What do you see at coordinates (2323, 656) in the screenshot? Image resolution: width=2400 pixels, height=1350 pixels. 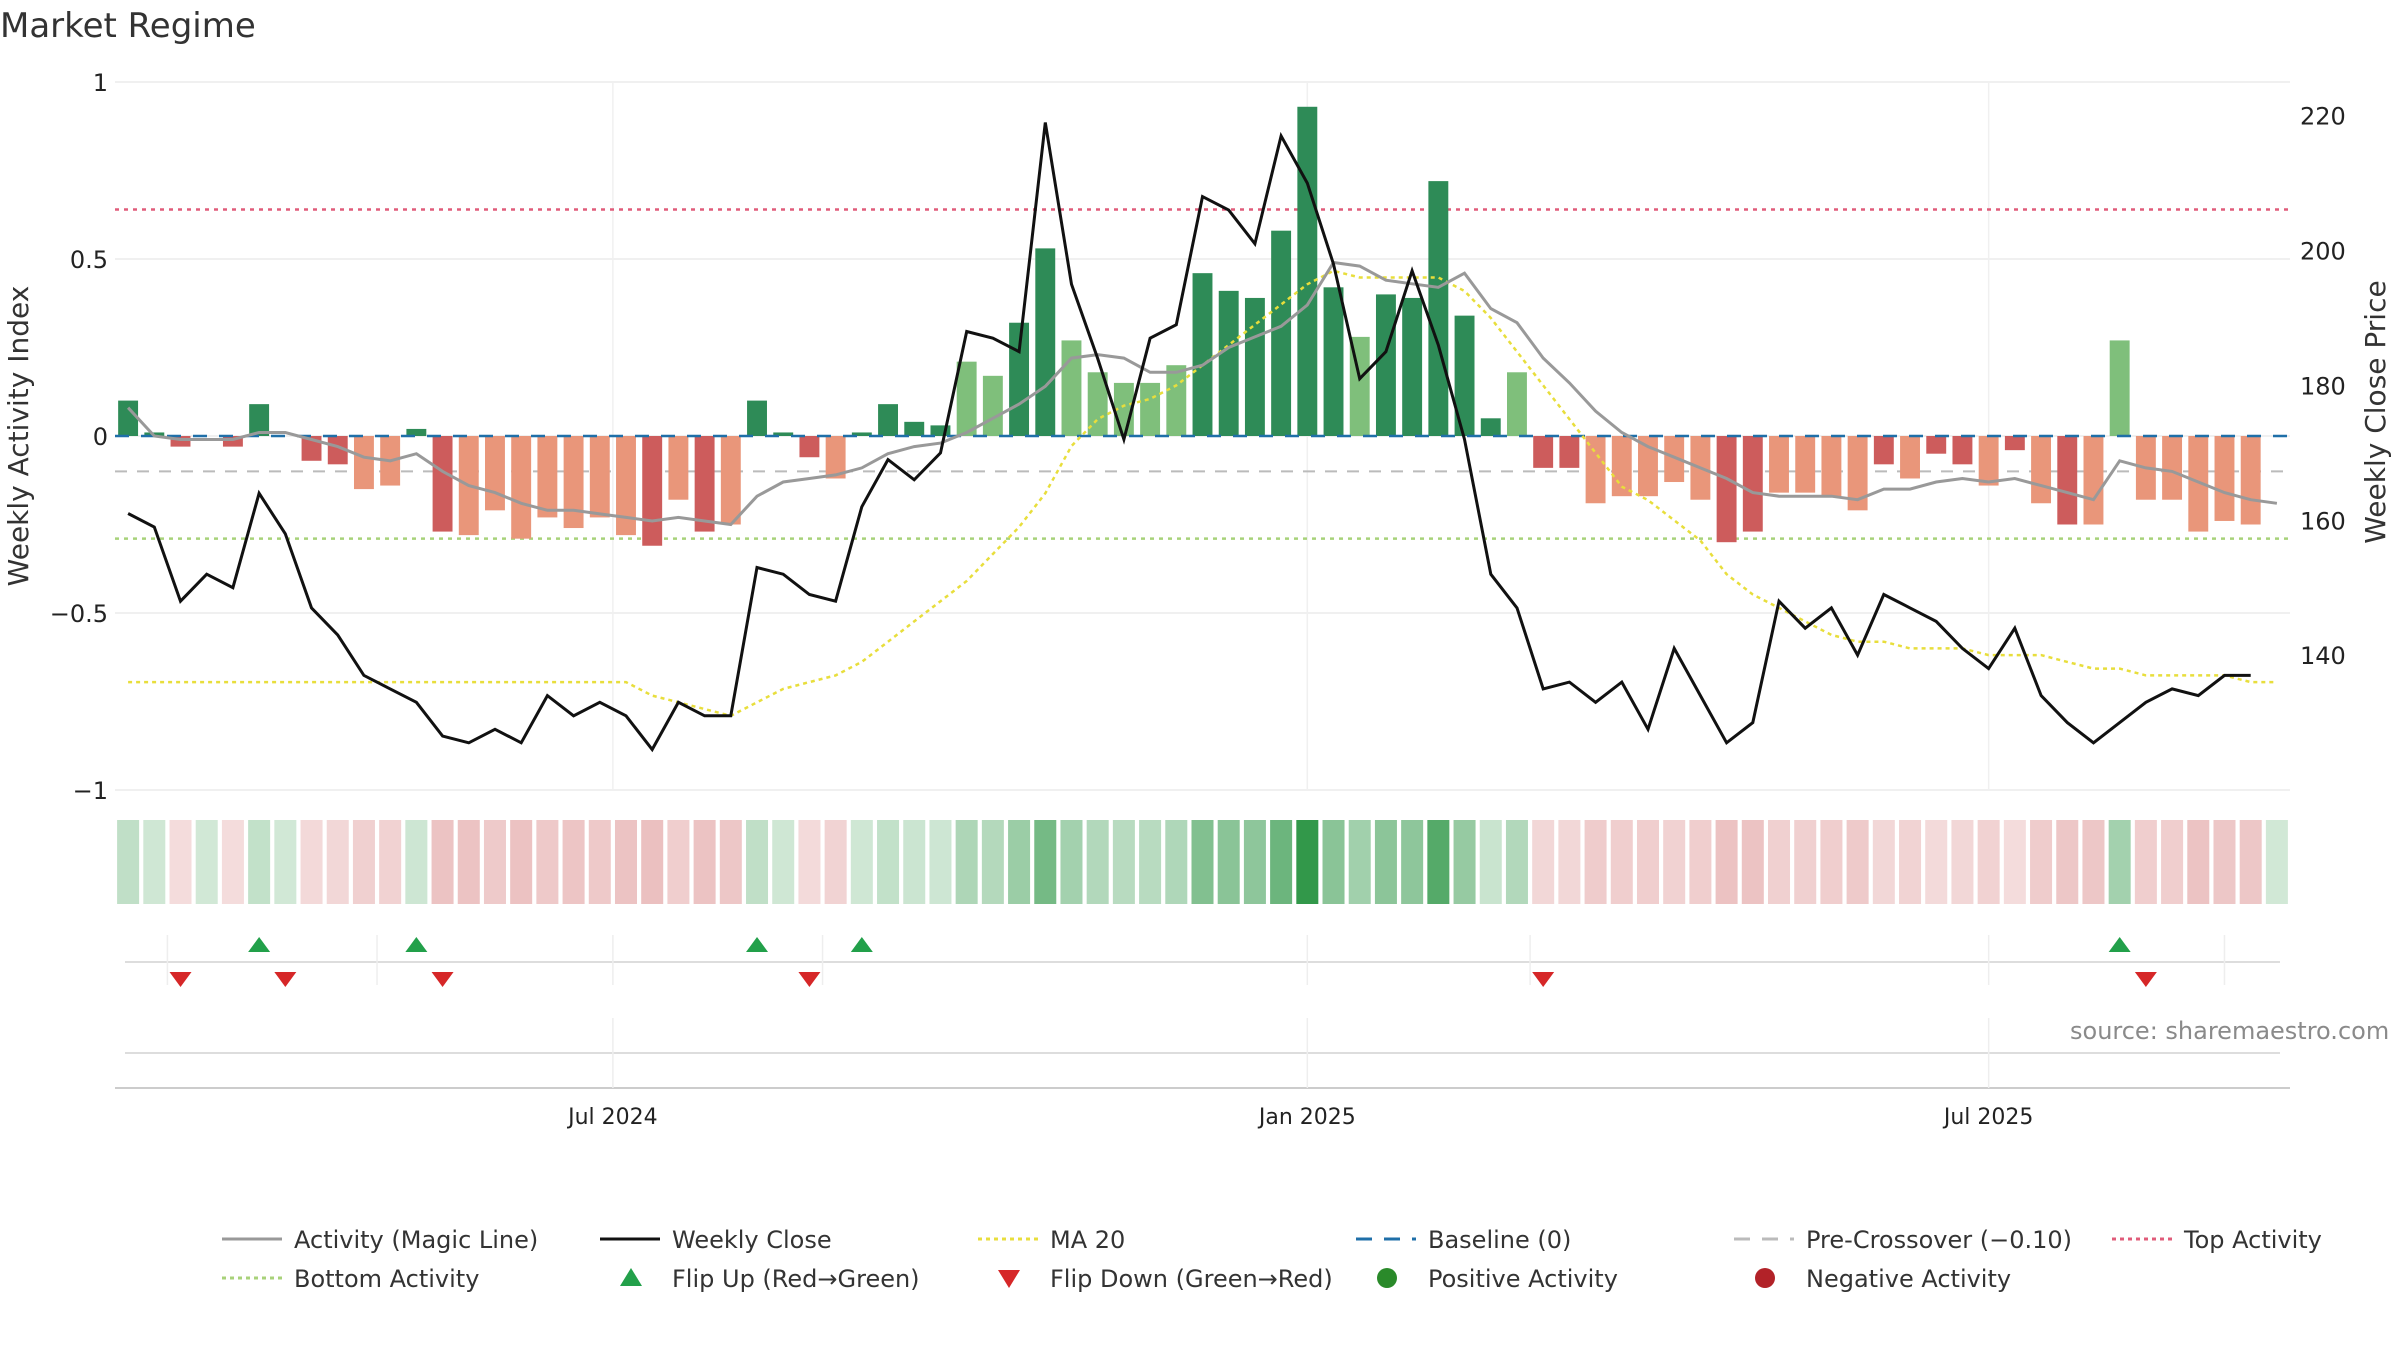 I see `right-tick-label: 140` at bounding box center [2323, 656].